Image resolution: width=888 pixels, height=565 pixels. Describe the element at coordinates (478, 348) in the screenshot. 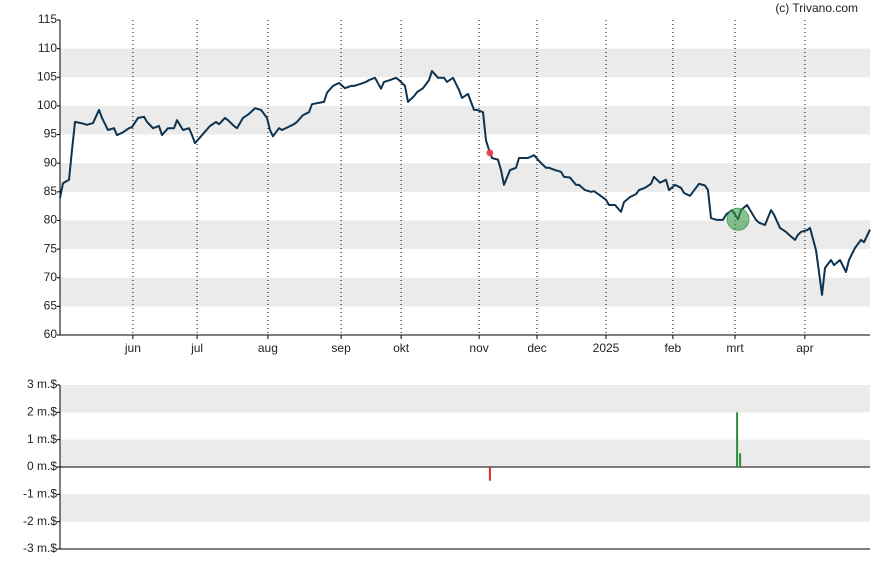

I see `x-tick-label: nov` at that location.